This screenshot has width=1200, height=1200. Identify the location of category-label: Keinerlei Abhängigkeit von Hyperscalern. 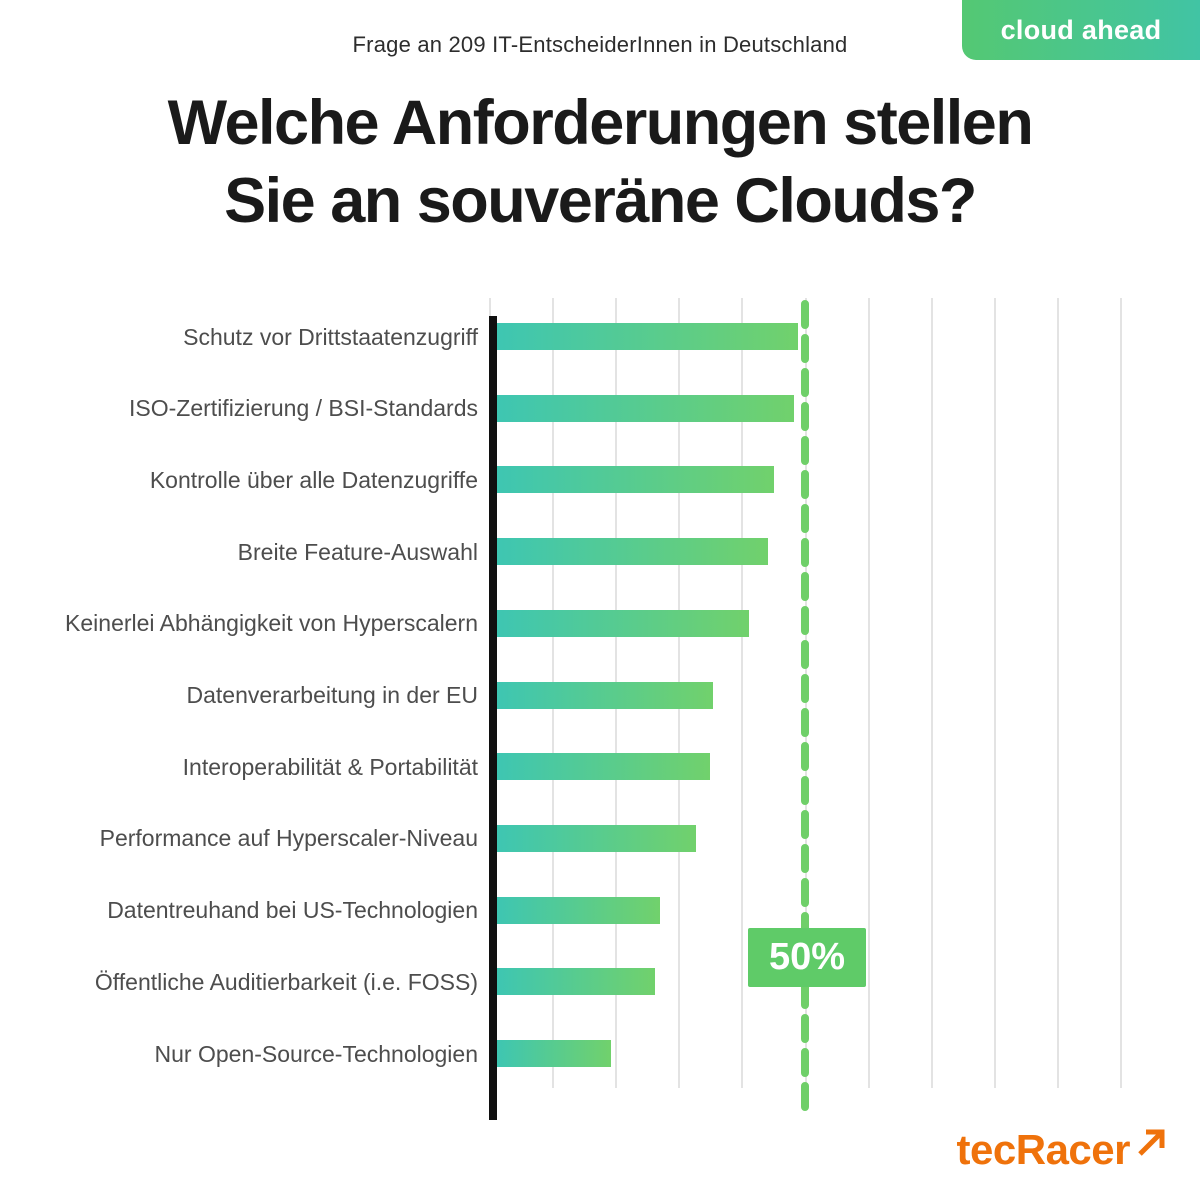
(271, 623).